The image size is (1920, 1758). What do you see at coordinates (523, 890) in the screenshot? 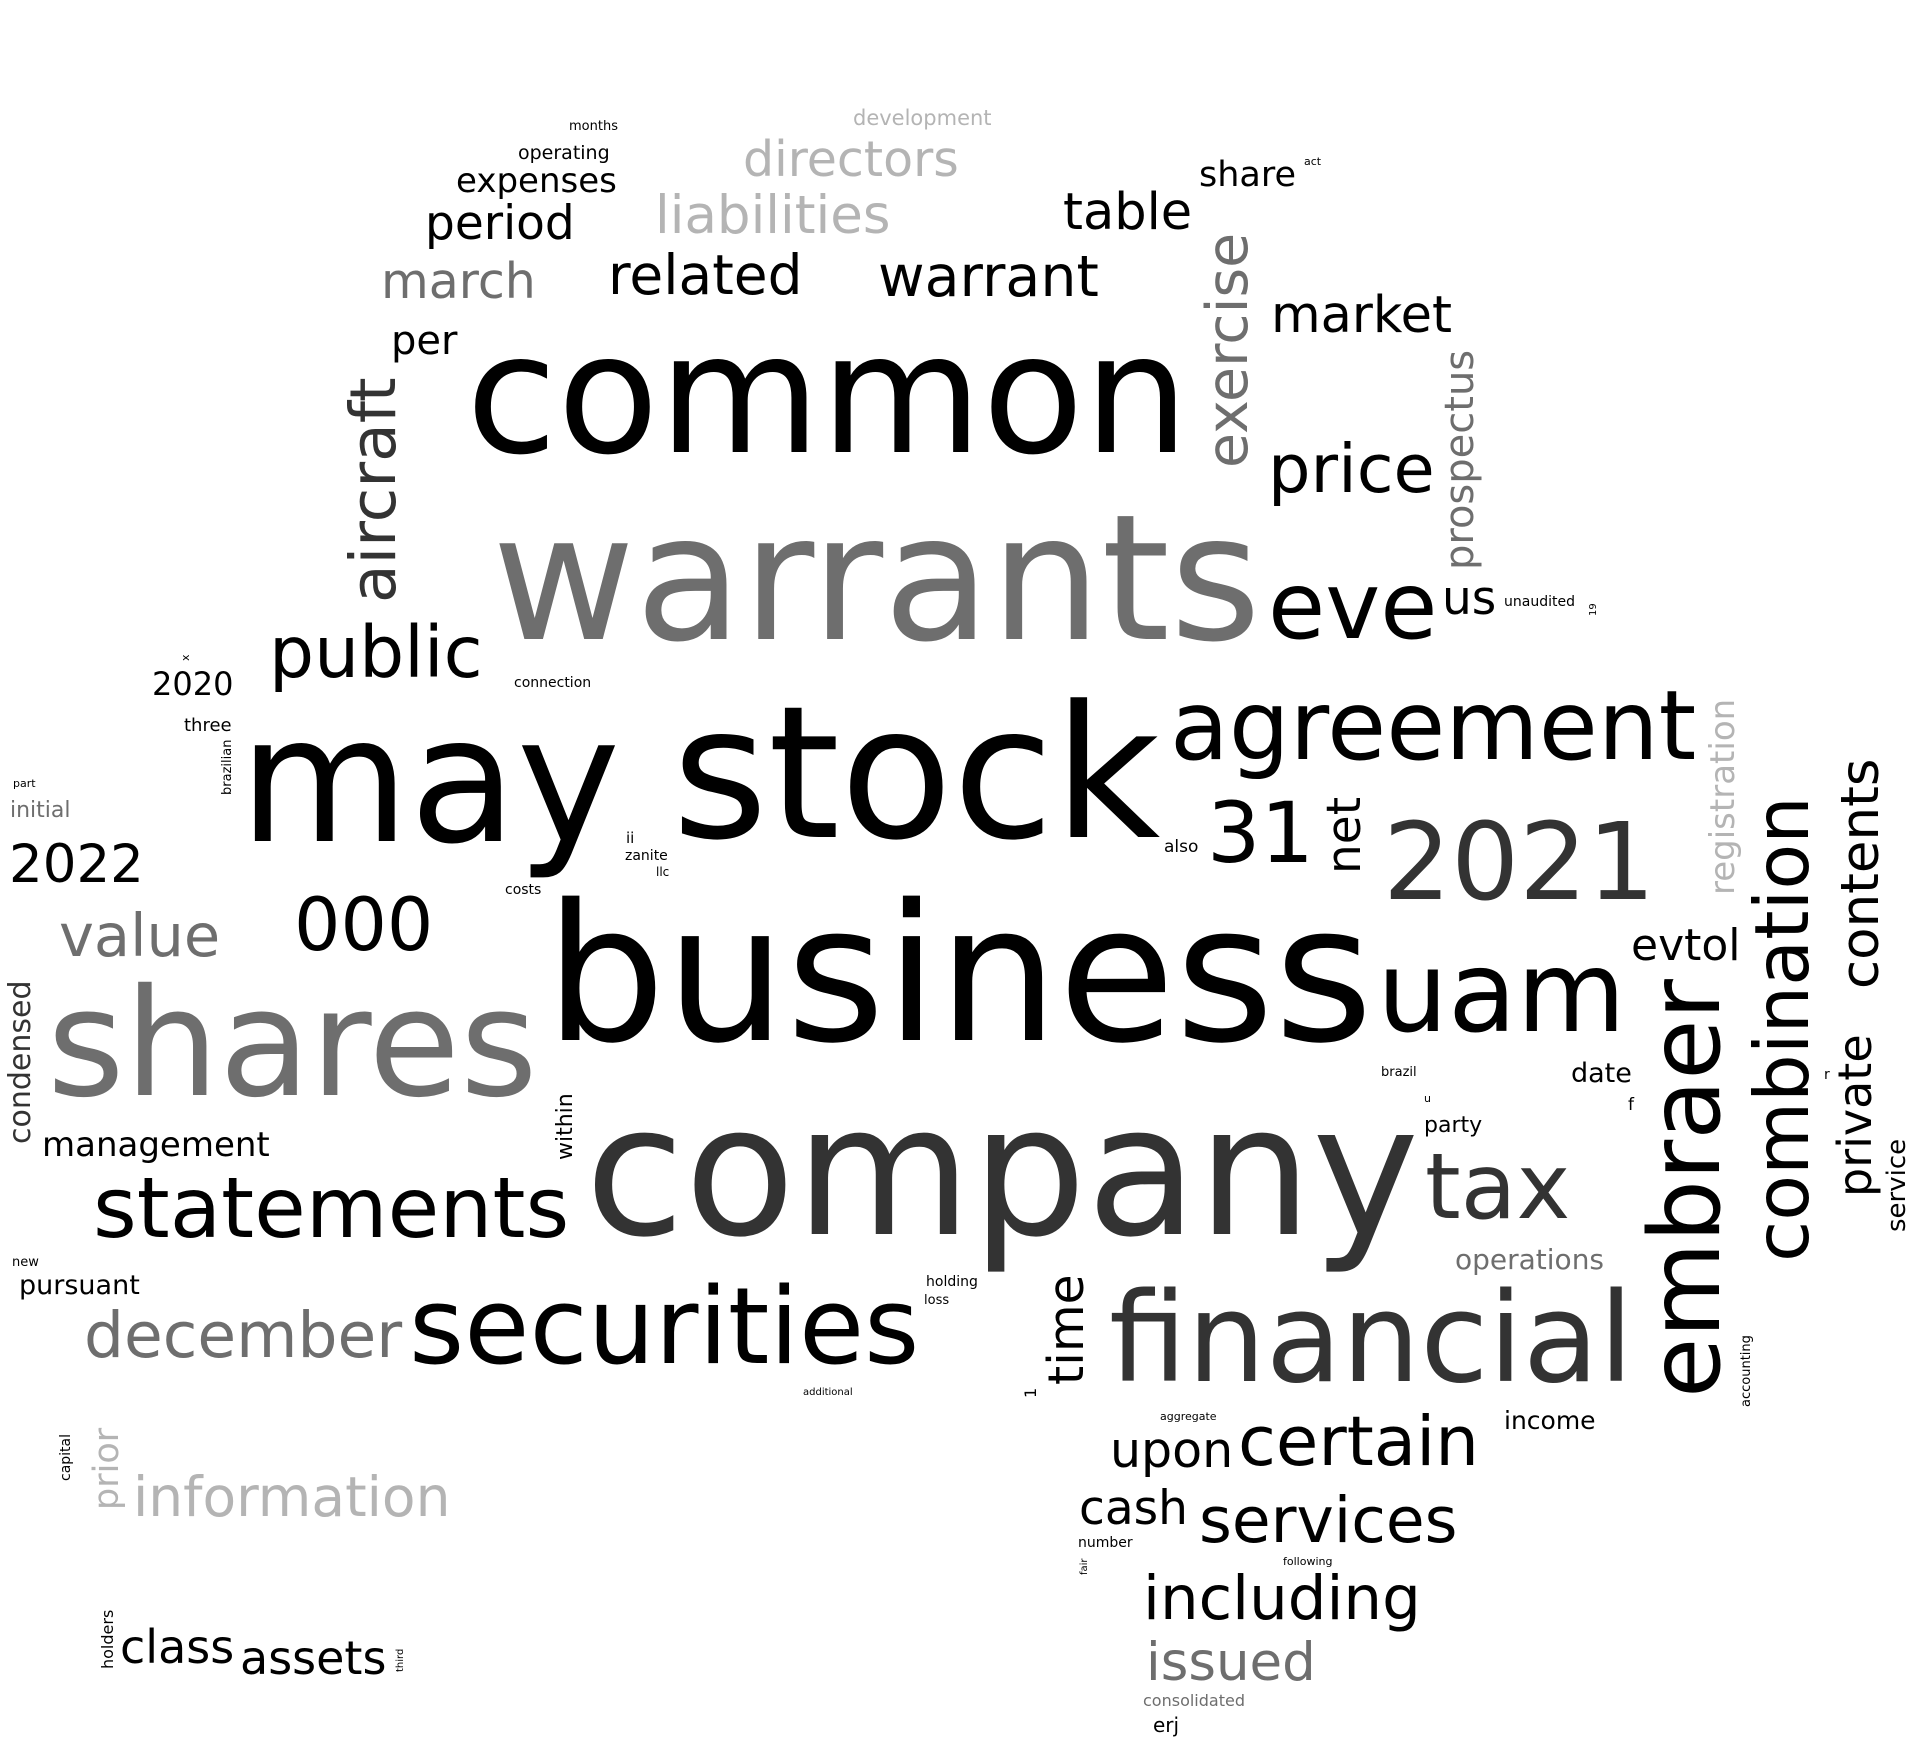
I see `word: costs` at bounding box center [523, 890].